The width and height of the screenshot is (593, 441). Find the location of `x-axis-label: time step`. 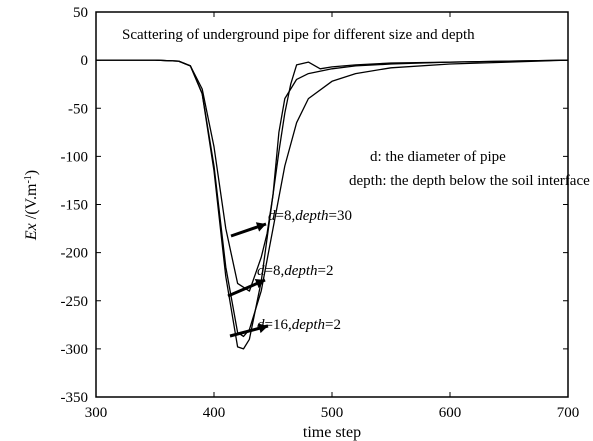

x-axis-label: time step is located at coordinates (332, 432).